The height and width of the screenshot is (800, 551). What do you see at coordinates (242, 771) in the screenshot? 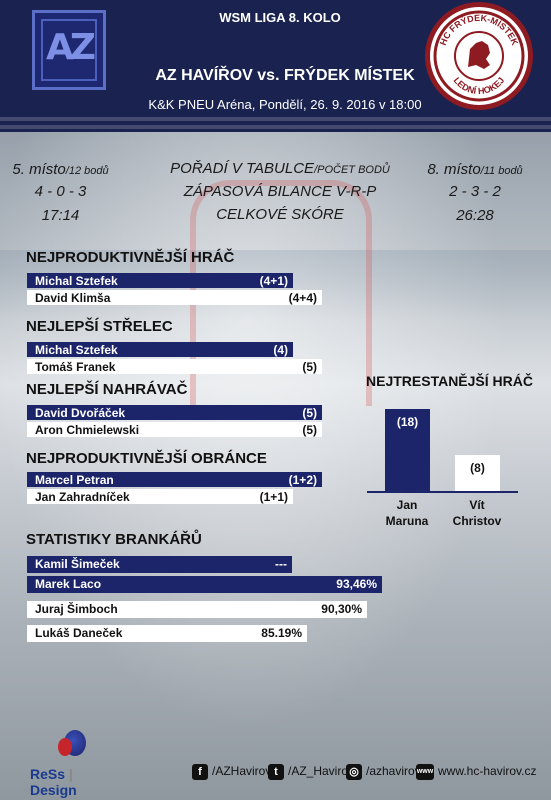
I see `facebook-link: /AZHavirov` at bounding box center [242, 771].